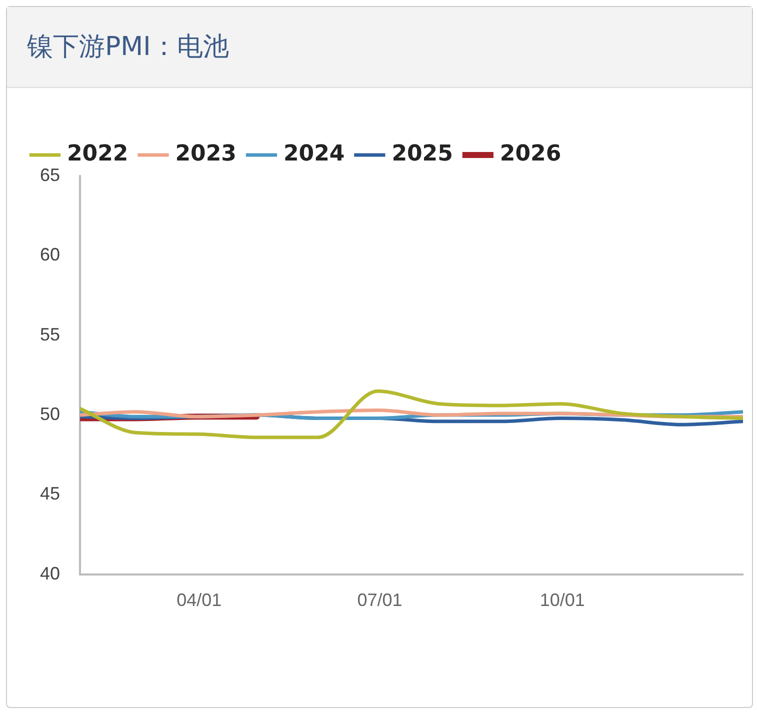 This screenshot has height=715, width=757. Describe the element at coordinates (50, 254) in the screenshot. I see `y-tick-label: 60` at that location.